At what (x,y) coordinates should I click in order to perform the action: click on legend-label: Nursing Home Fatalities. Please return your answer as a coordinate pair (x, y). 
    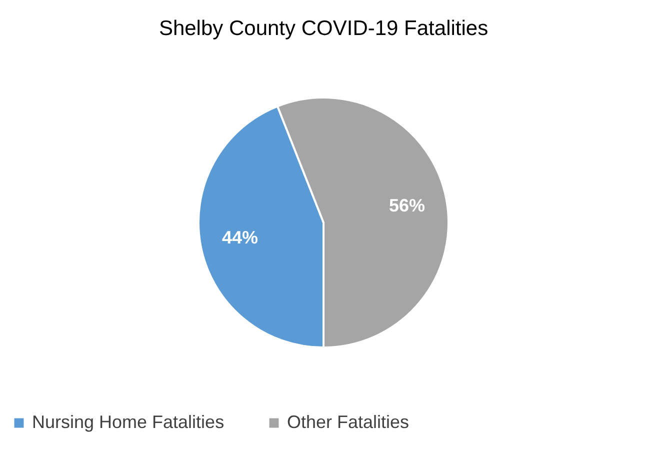
    Looking at the image, I should click on (128, 422).